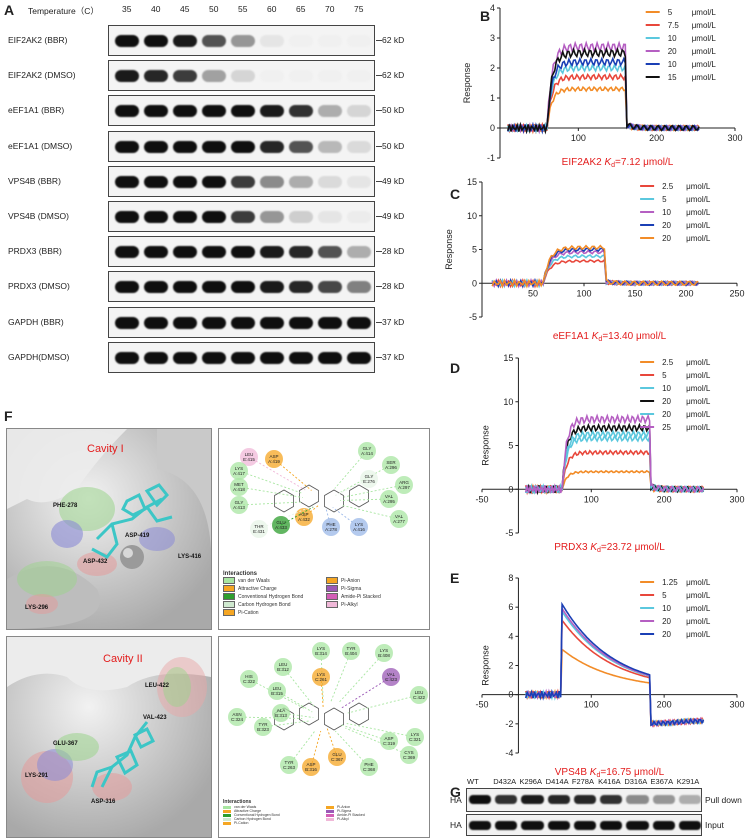 The height and width of the screenshot is (840, 751). Describe the element at coordinates (349, 604) in the screenshot. I see `legend-item-label: Pi-Alkyl` at that location.